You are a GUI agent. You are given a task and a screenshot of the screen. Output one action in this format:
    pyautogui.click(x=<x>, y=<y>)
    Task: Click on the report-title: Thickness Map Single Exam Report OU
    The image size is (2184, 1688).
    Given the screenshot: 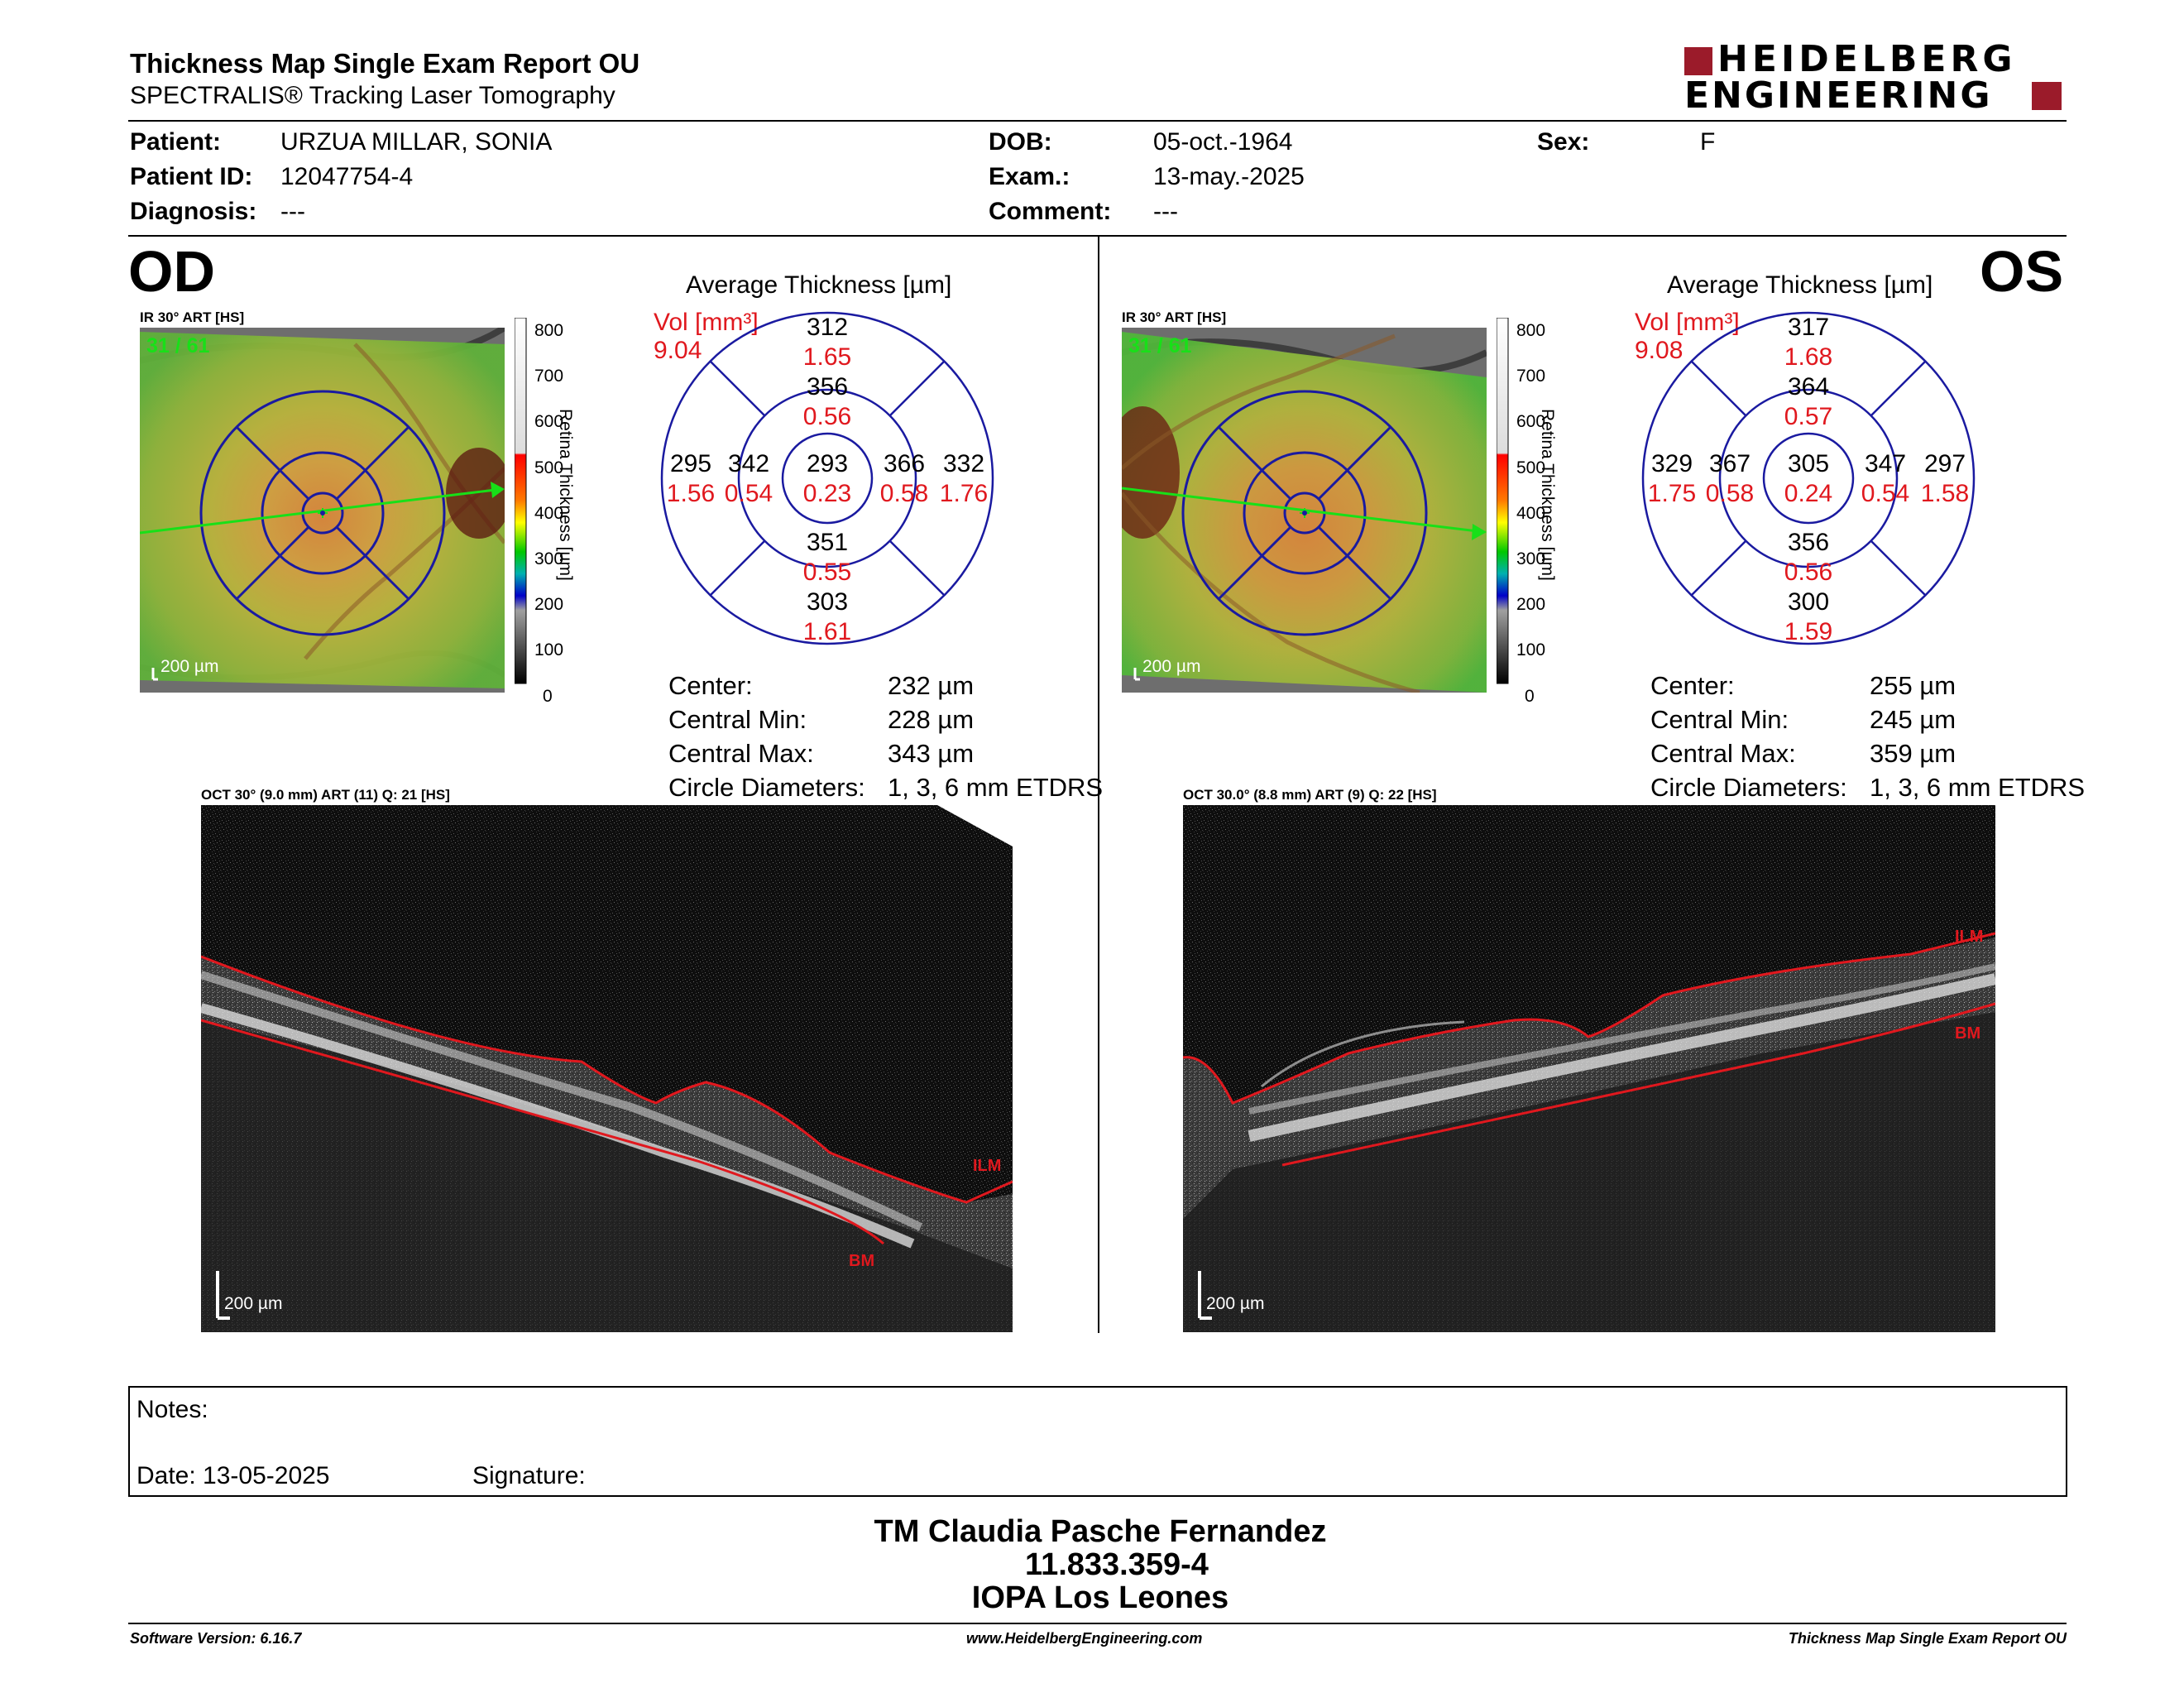 What is the action you would take?
    pyautogui.click(x=385, y=63)
    